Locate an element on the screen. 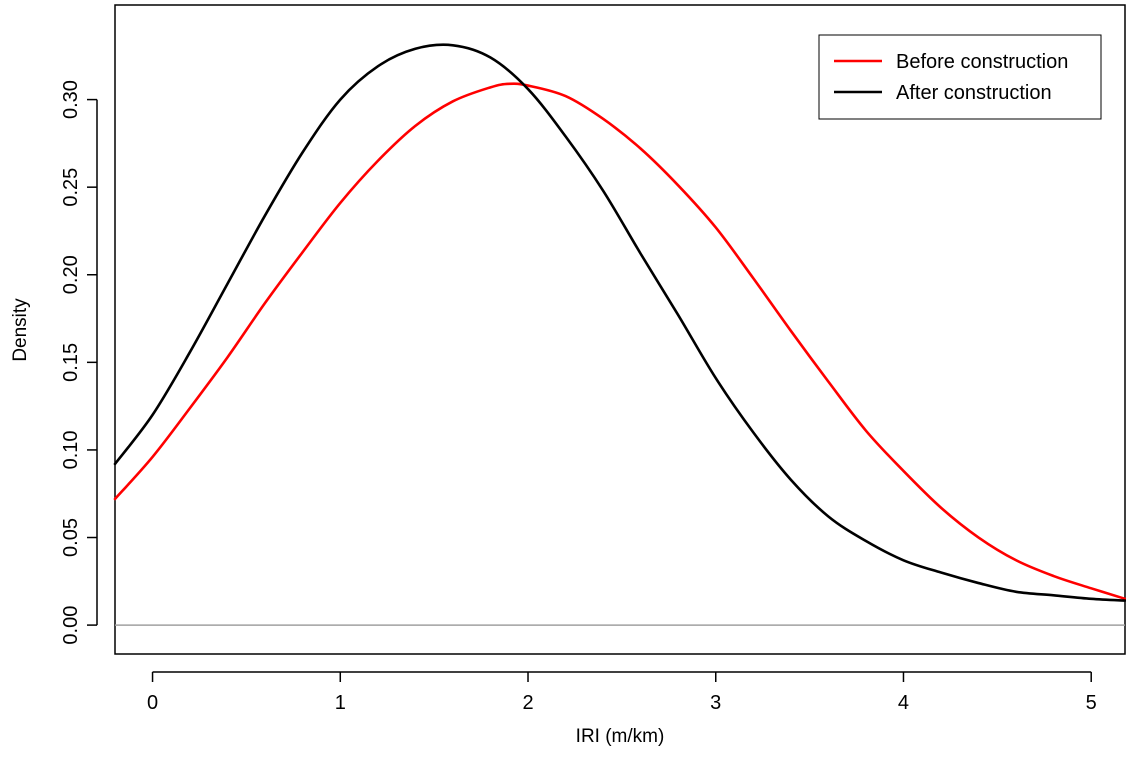 The image size is (1126, 769). legend-box is located at coordinates (960, 77).